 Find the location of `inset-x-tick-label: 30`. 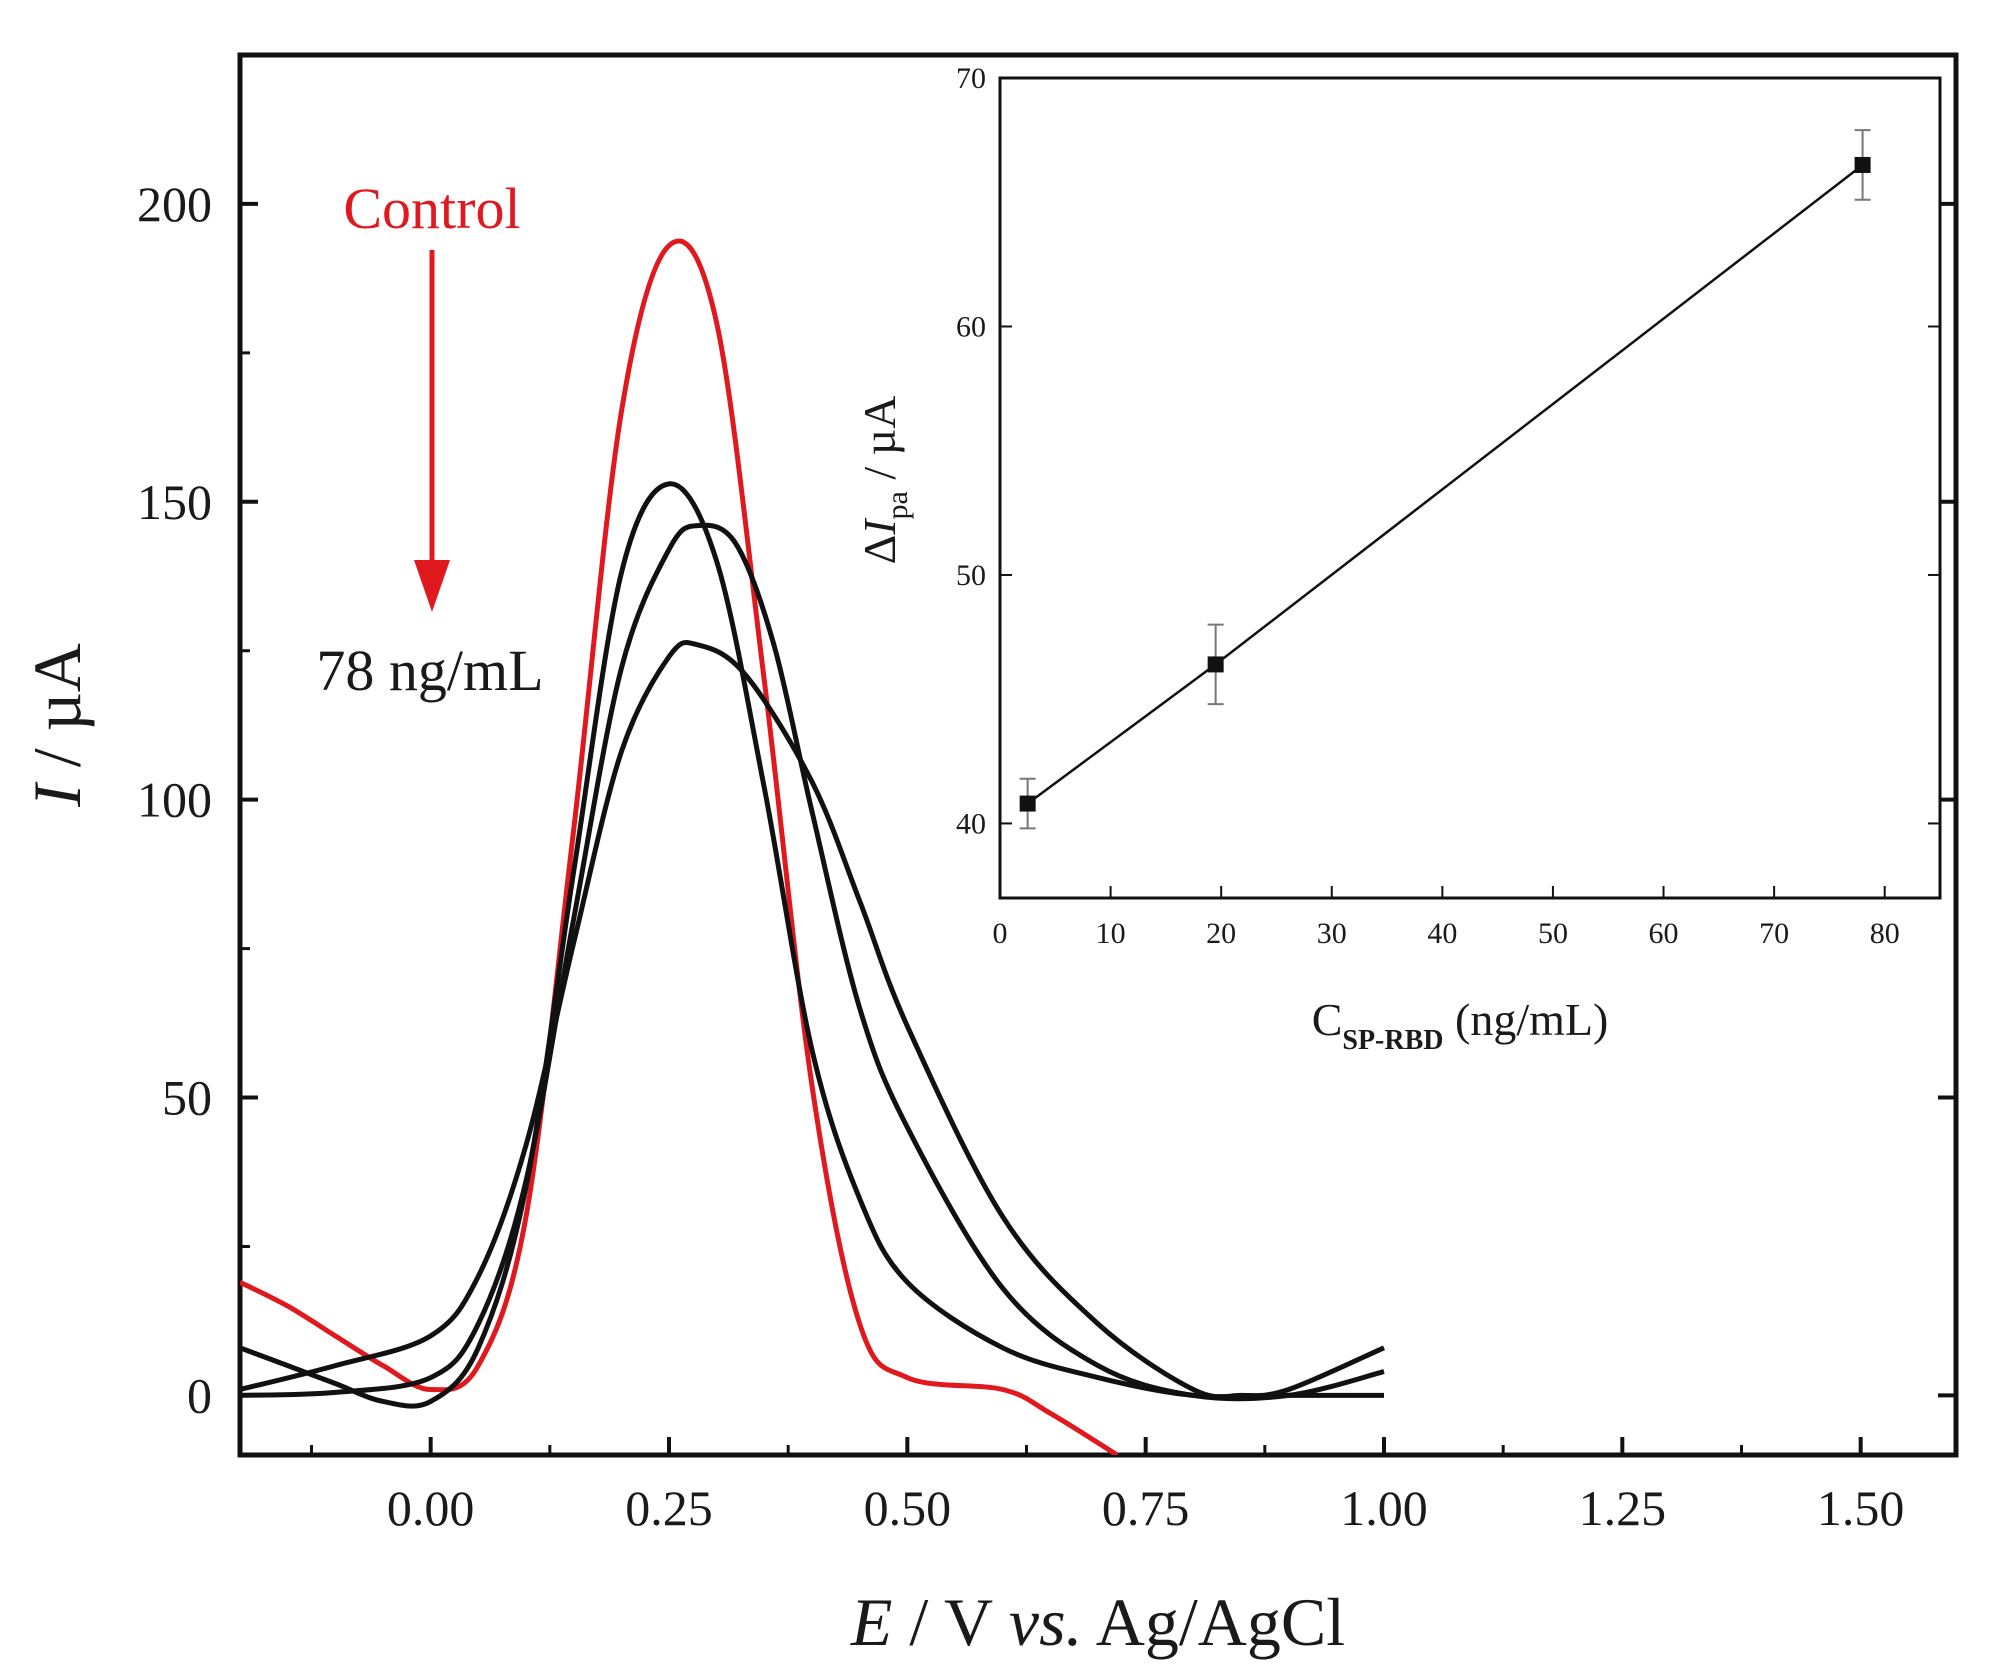

inset-x-tick-label: 30 is located at coordinates (1332, 933).